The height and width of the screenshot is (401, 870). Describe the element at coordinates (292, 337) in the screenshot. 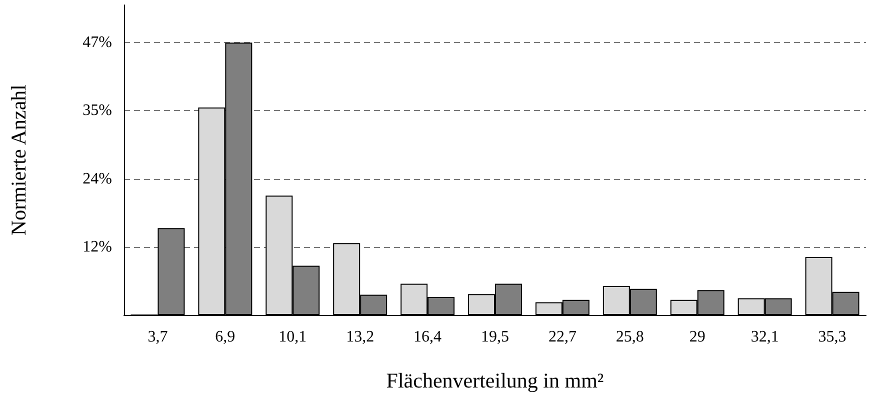

I see `x-tick-label: 10,1` at that location.